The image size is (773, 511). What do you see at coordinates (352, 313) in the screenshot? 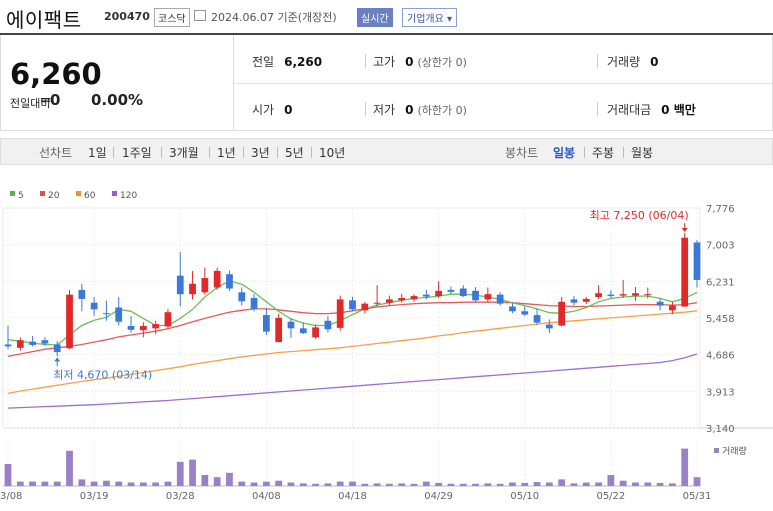
I see `ma5-line` at bounding box center [352, 313].